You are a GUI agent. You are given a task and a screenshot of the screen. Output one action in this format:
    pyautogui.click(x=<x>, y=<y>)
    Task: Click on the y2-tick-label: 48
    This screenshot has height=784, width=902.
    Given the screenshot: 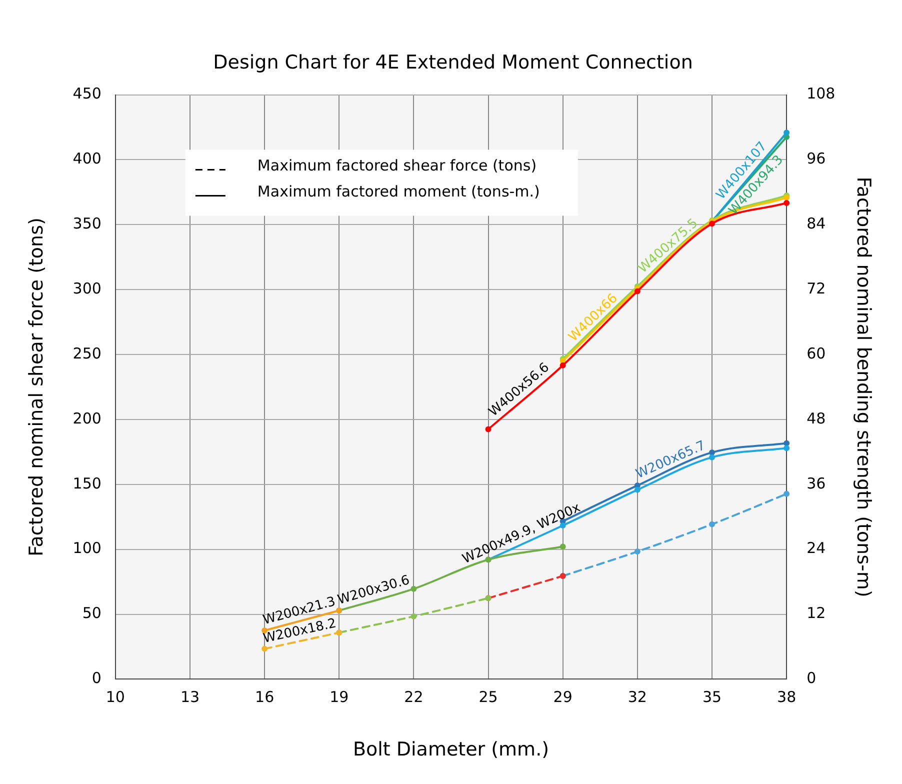 What is the action you would take?
    pyautogui.click(x=816, y=418)
    